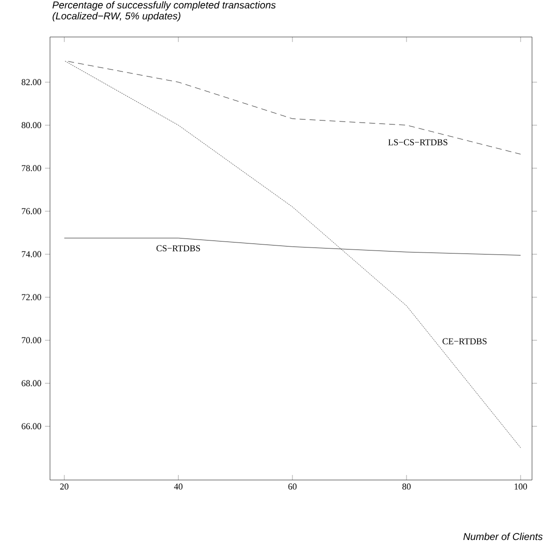 The image size is (545, 544). What do you see at coordinates (464, 341) in the screenshot?
I see `series-label: CE−RTDBS` at bounding box center [464, 341].